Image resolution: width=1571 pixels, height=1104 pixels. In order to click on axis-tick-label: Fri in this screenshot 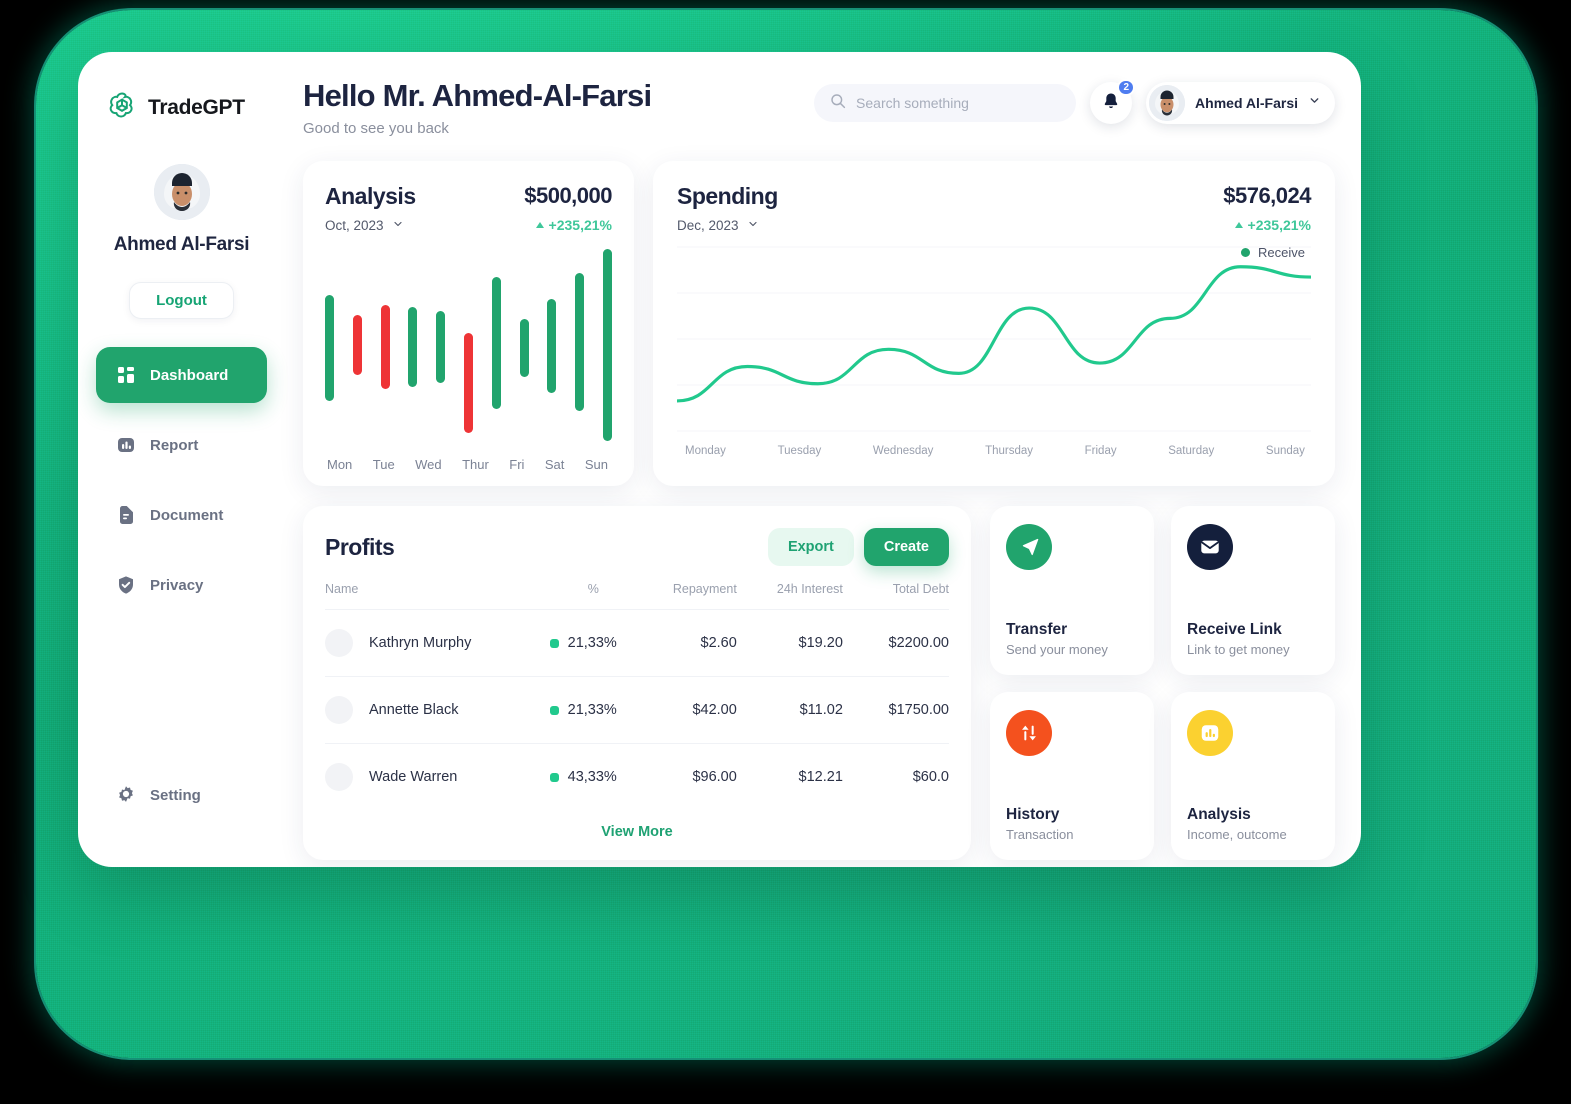, I will do `click(517, 464)`.